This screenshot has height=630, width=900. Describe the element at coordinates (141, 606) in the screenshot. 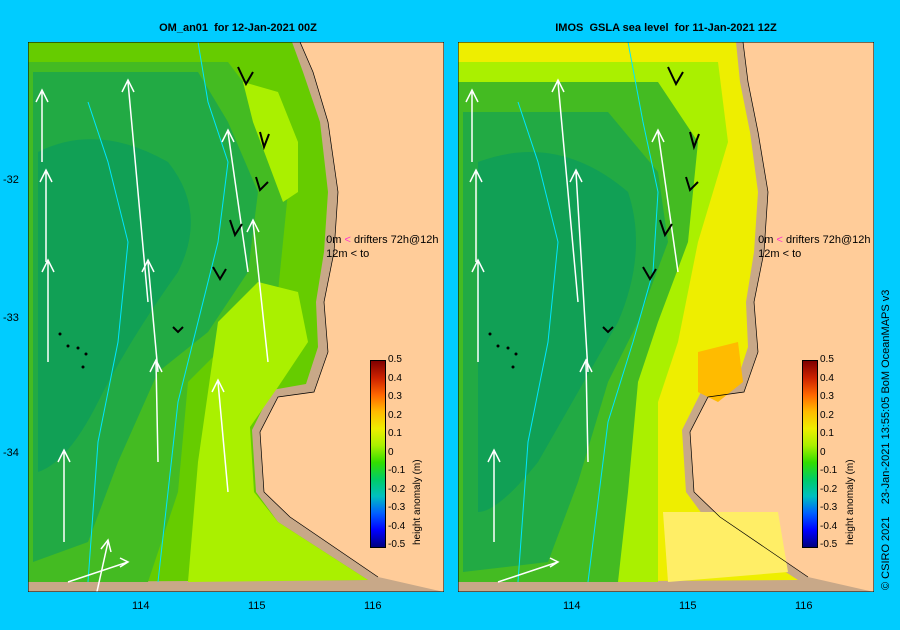

I see `x-tick-left-114: 114` at that location.